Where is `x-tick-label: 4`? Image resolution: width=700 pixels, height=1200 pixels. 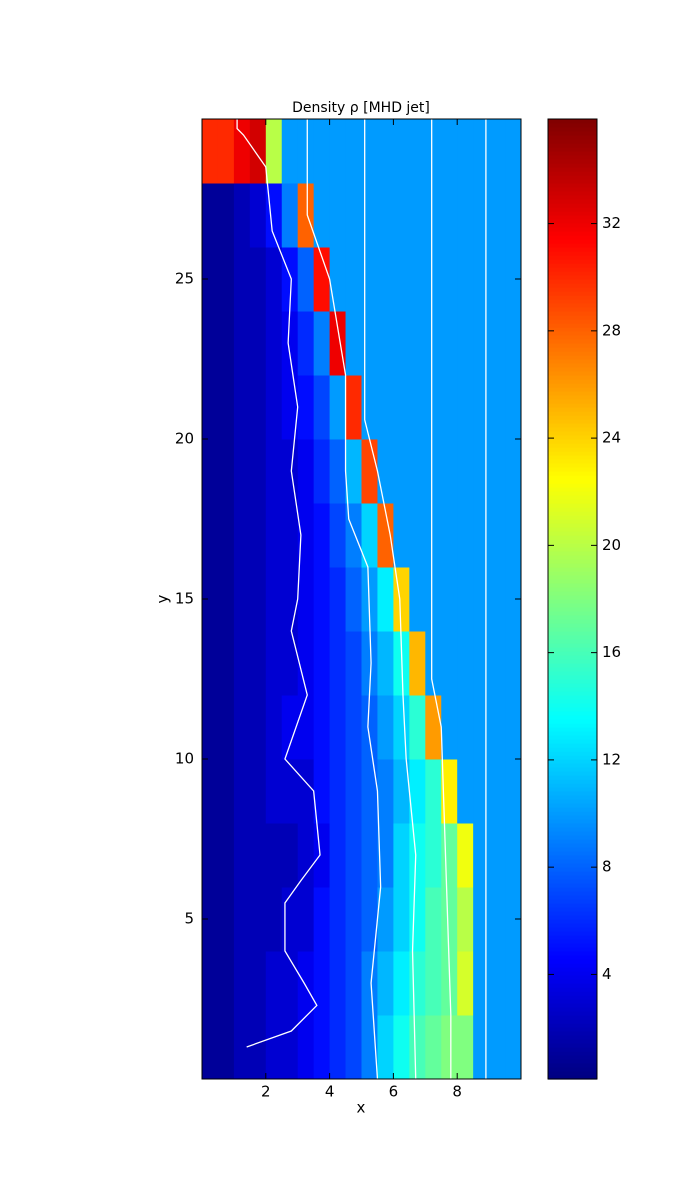 x-tick-label: 4 is located at coordinates (330, 1092).